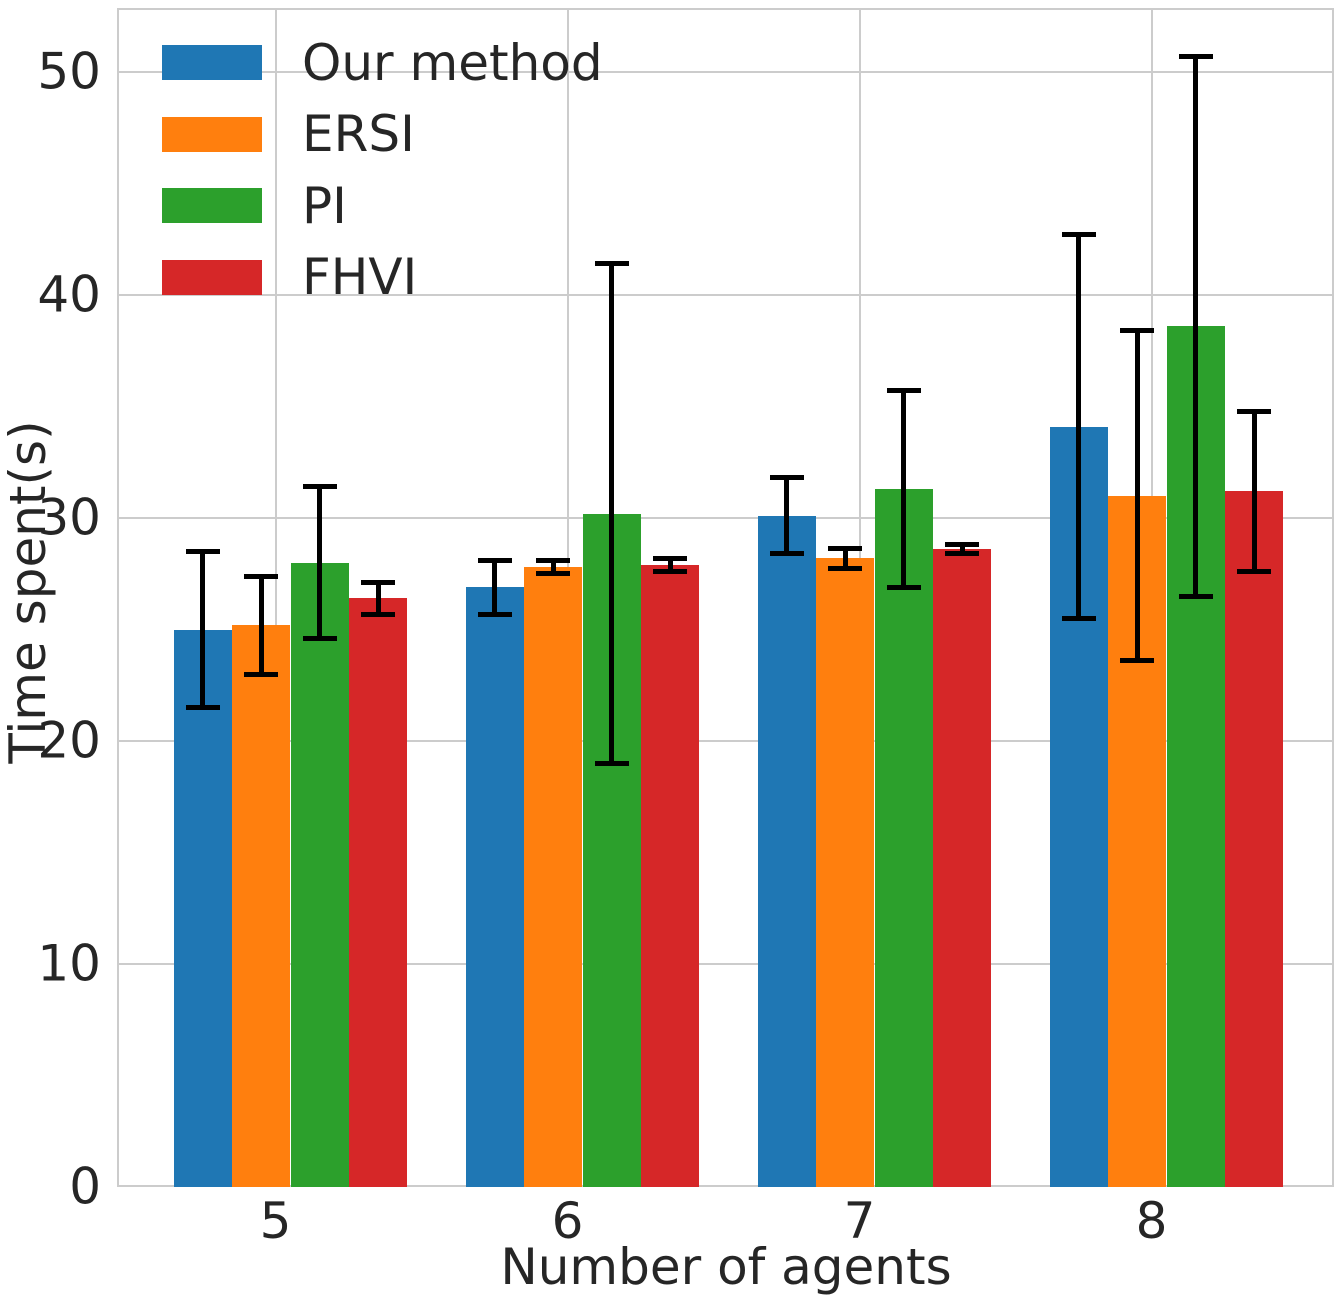  Describe the element at coordinates (203, 908) in the screenshot. I see `bar-our-method-x5` at that location.